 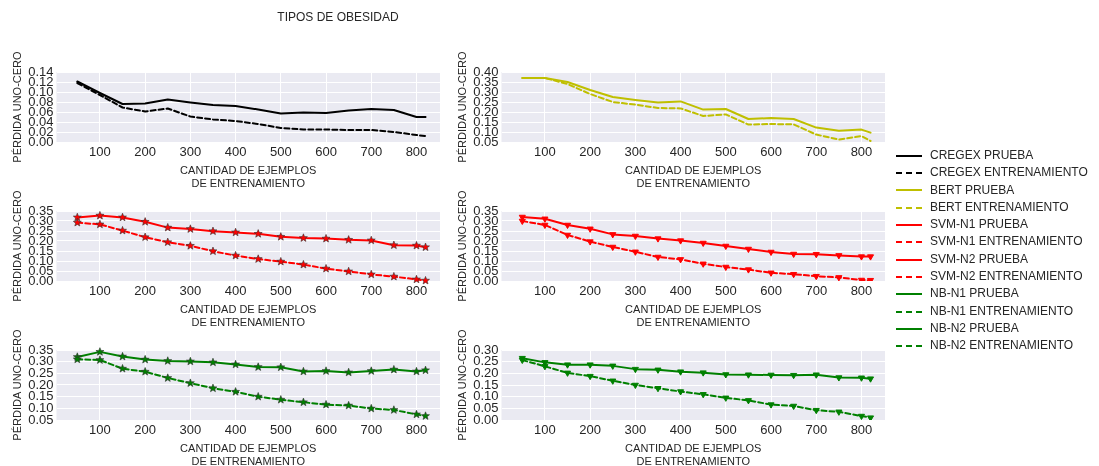 I want to click on text: NB-N2 PRUEBA, so click(x=974, y=327).